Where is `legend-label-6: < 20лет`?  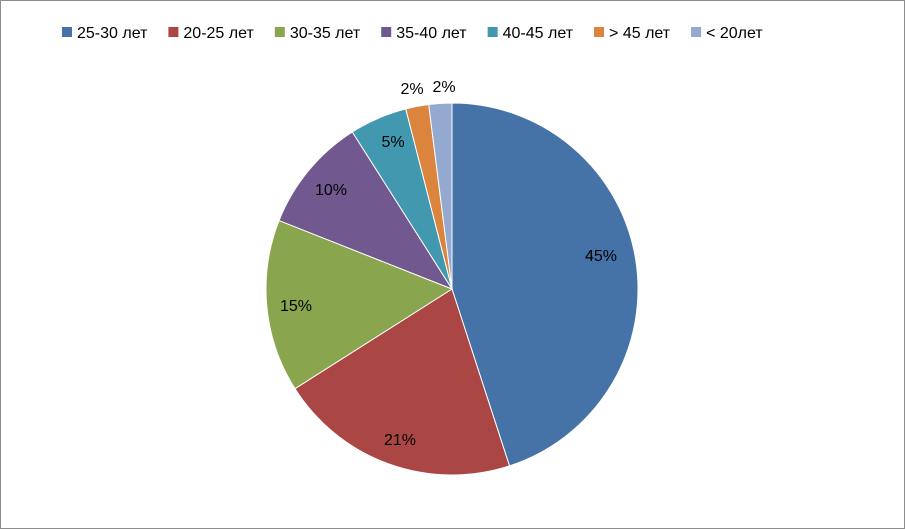 legend-label-6: < 20лет is located at coordinates (734, 33).